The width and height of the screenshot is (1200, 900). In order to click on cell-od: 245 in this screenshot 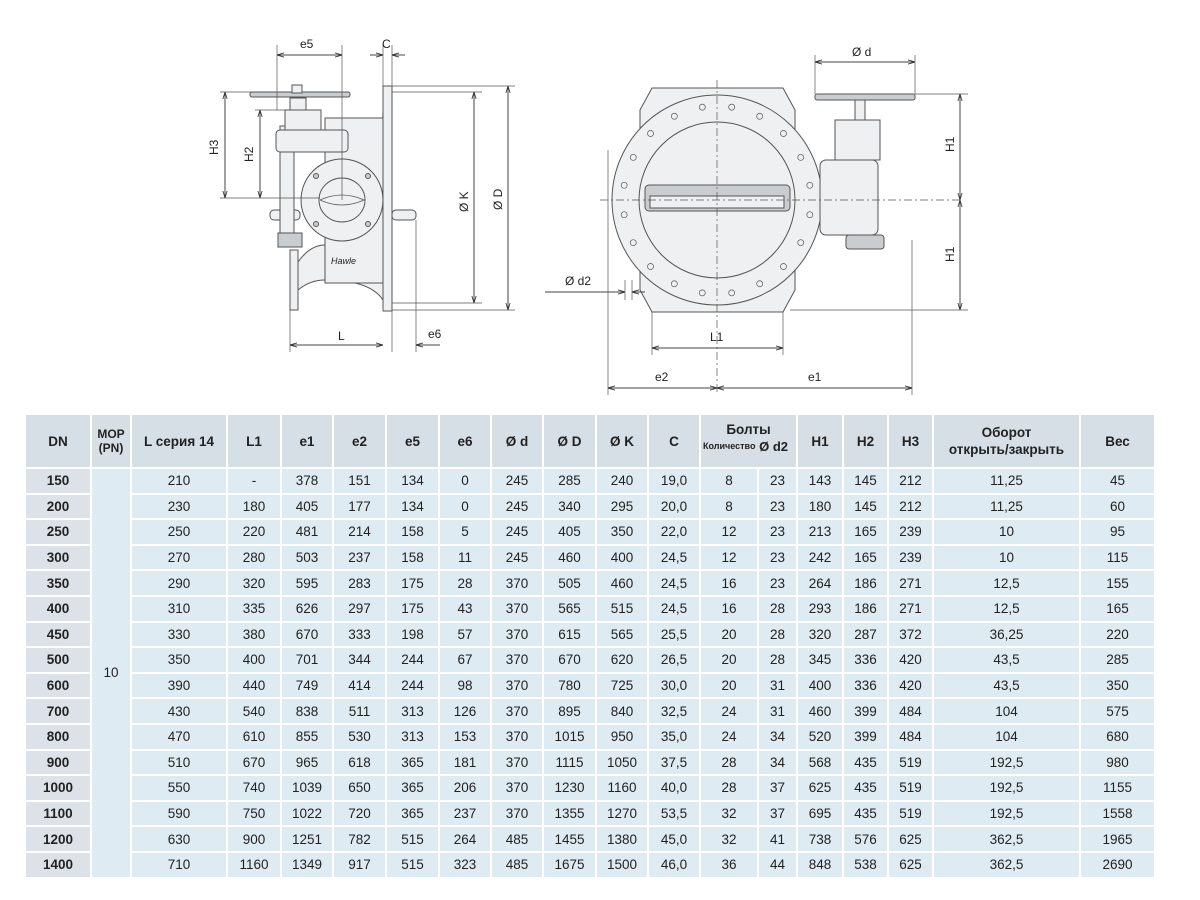, I will do `click(517, 557)`.